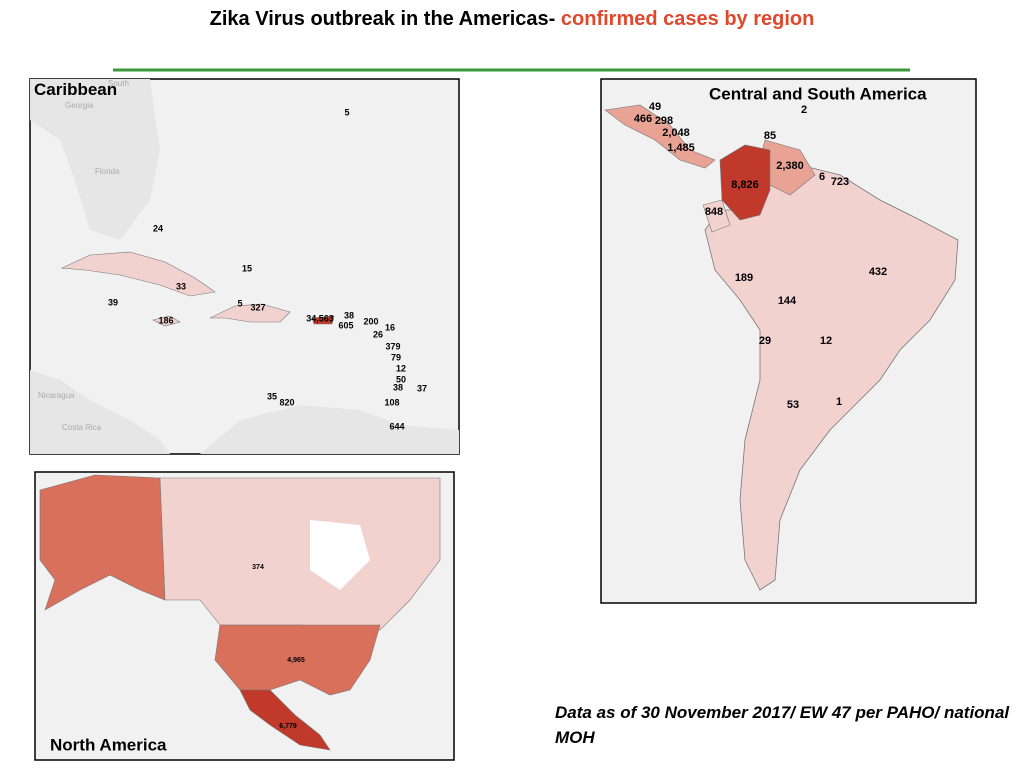 This screenshot has height=768, width=1024. What do you see at coordinates (681, 148) in the screenshot?
I see `case-count: 1,485` at bounding box center [681, 148].